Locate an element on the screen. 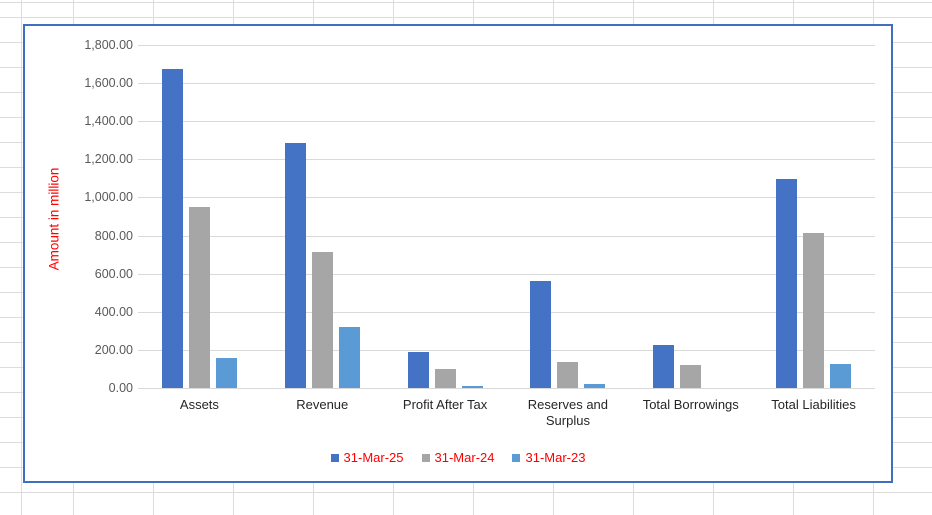 Image resolution: width=932 pixels, height=515 pixels. y-axis-tick-label: 1,200.00 is located at coordinates (108, 159).